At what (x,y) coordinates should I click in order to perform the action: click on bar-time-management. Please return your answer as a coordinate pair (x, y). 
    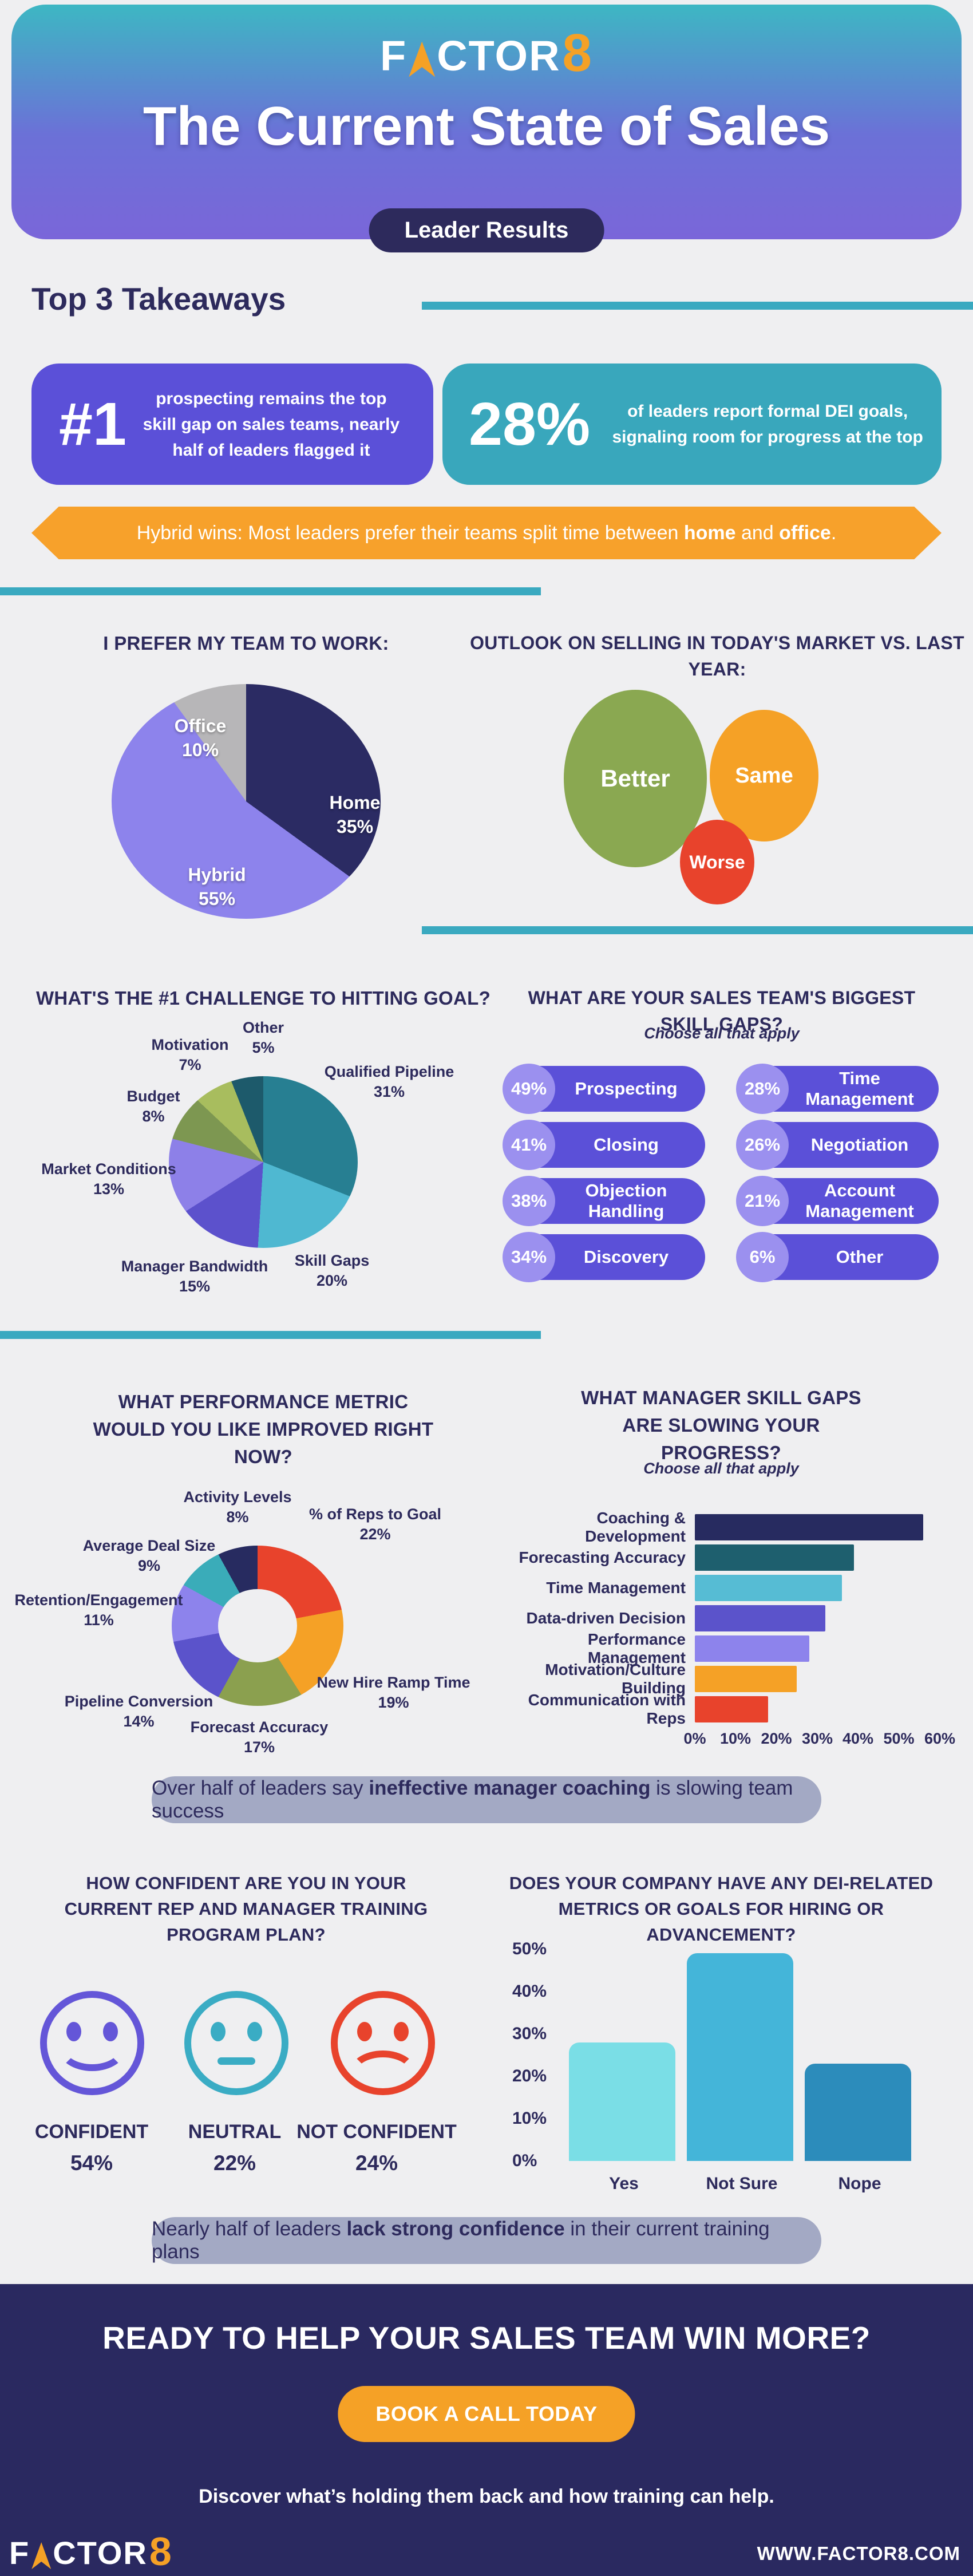
    Looking at the image, I should click on (769, 1588).